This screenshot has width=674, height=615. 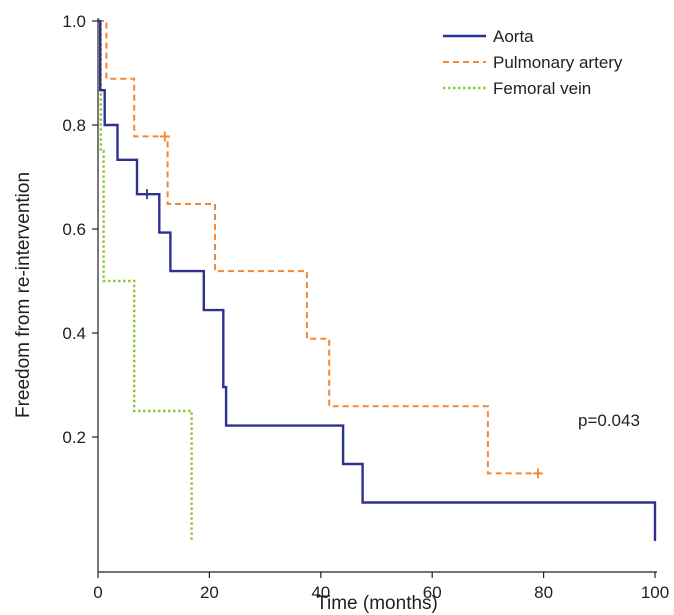 What do you see at coordinates (97, 592) in the screenshot?
I see `x-tick-label: 0` at bounding box center [97, 592].